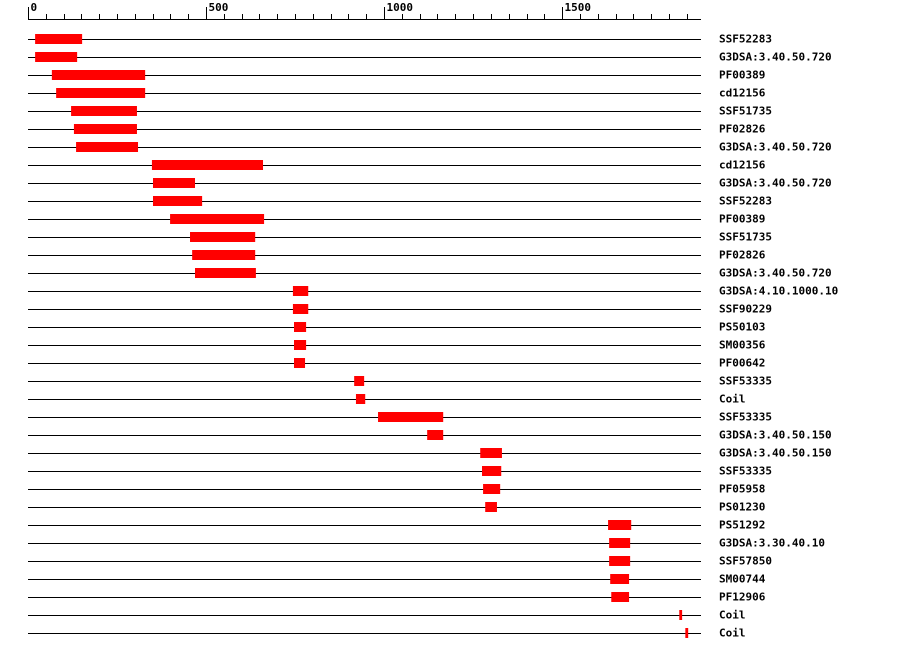  I want to click on x-tick-label: 1000, so click(400, 7).